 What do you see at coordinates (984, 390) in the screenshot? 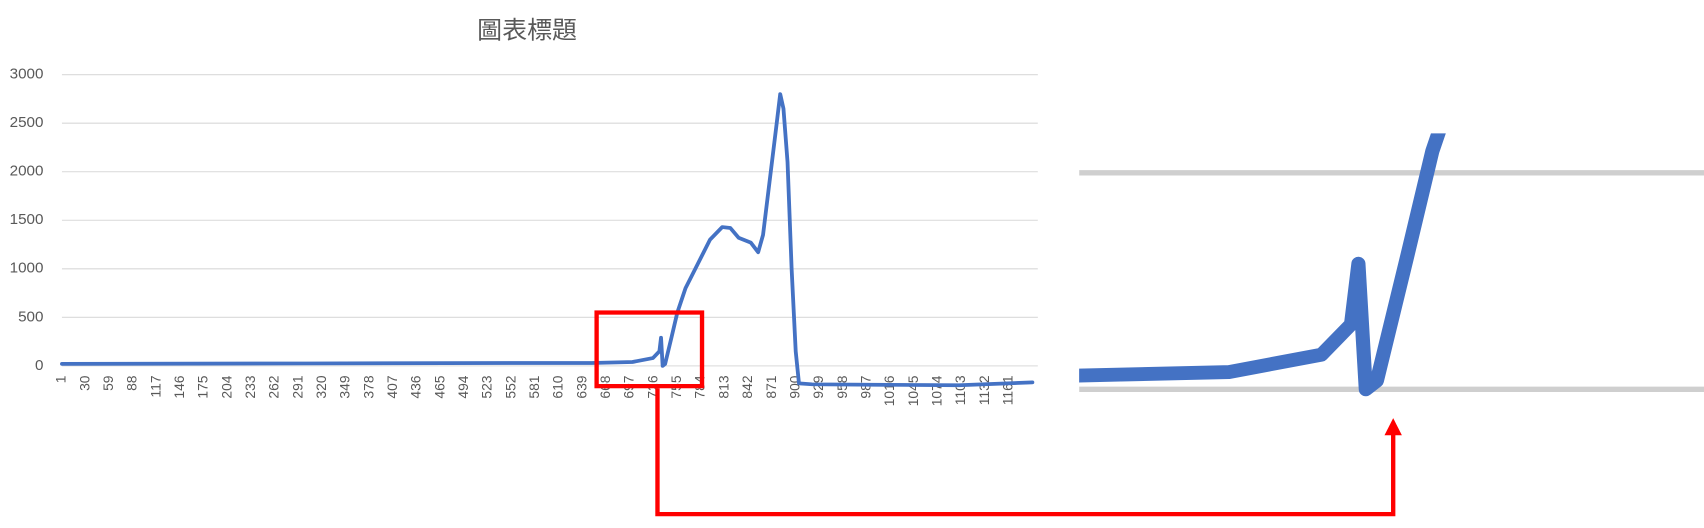
I see `x-tick-label: 1132` at bounding box center [984, 390].